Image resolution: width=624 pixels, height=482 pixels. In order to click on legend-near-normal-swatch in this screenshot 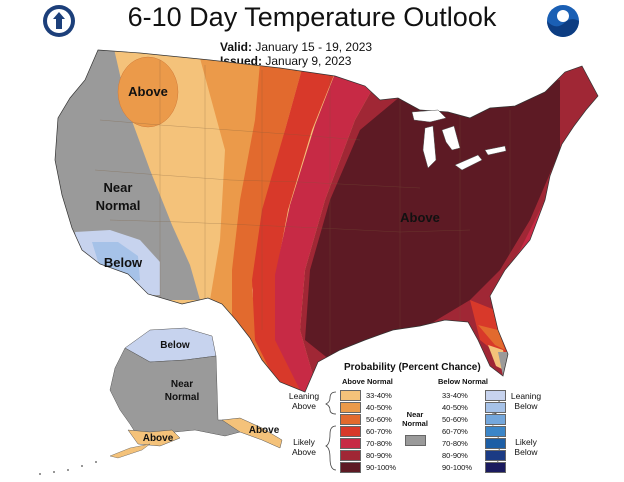, I will do `click(415, 440)`.